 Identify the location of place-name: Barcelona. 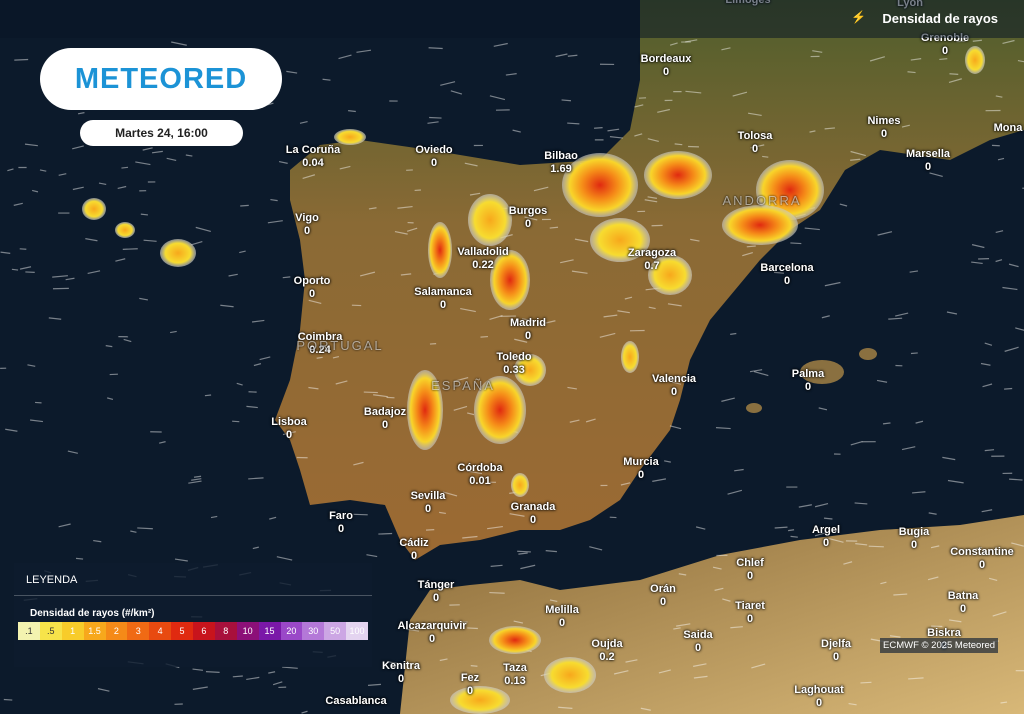
(787, 268).